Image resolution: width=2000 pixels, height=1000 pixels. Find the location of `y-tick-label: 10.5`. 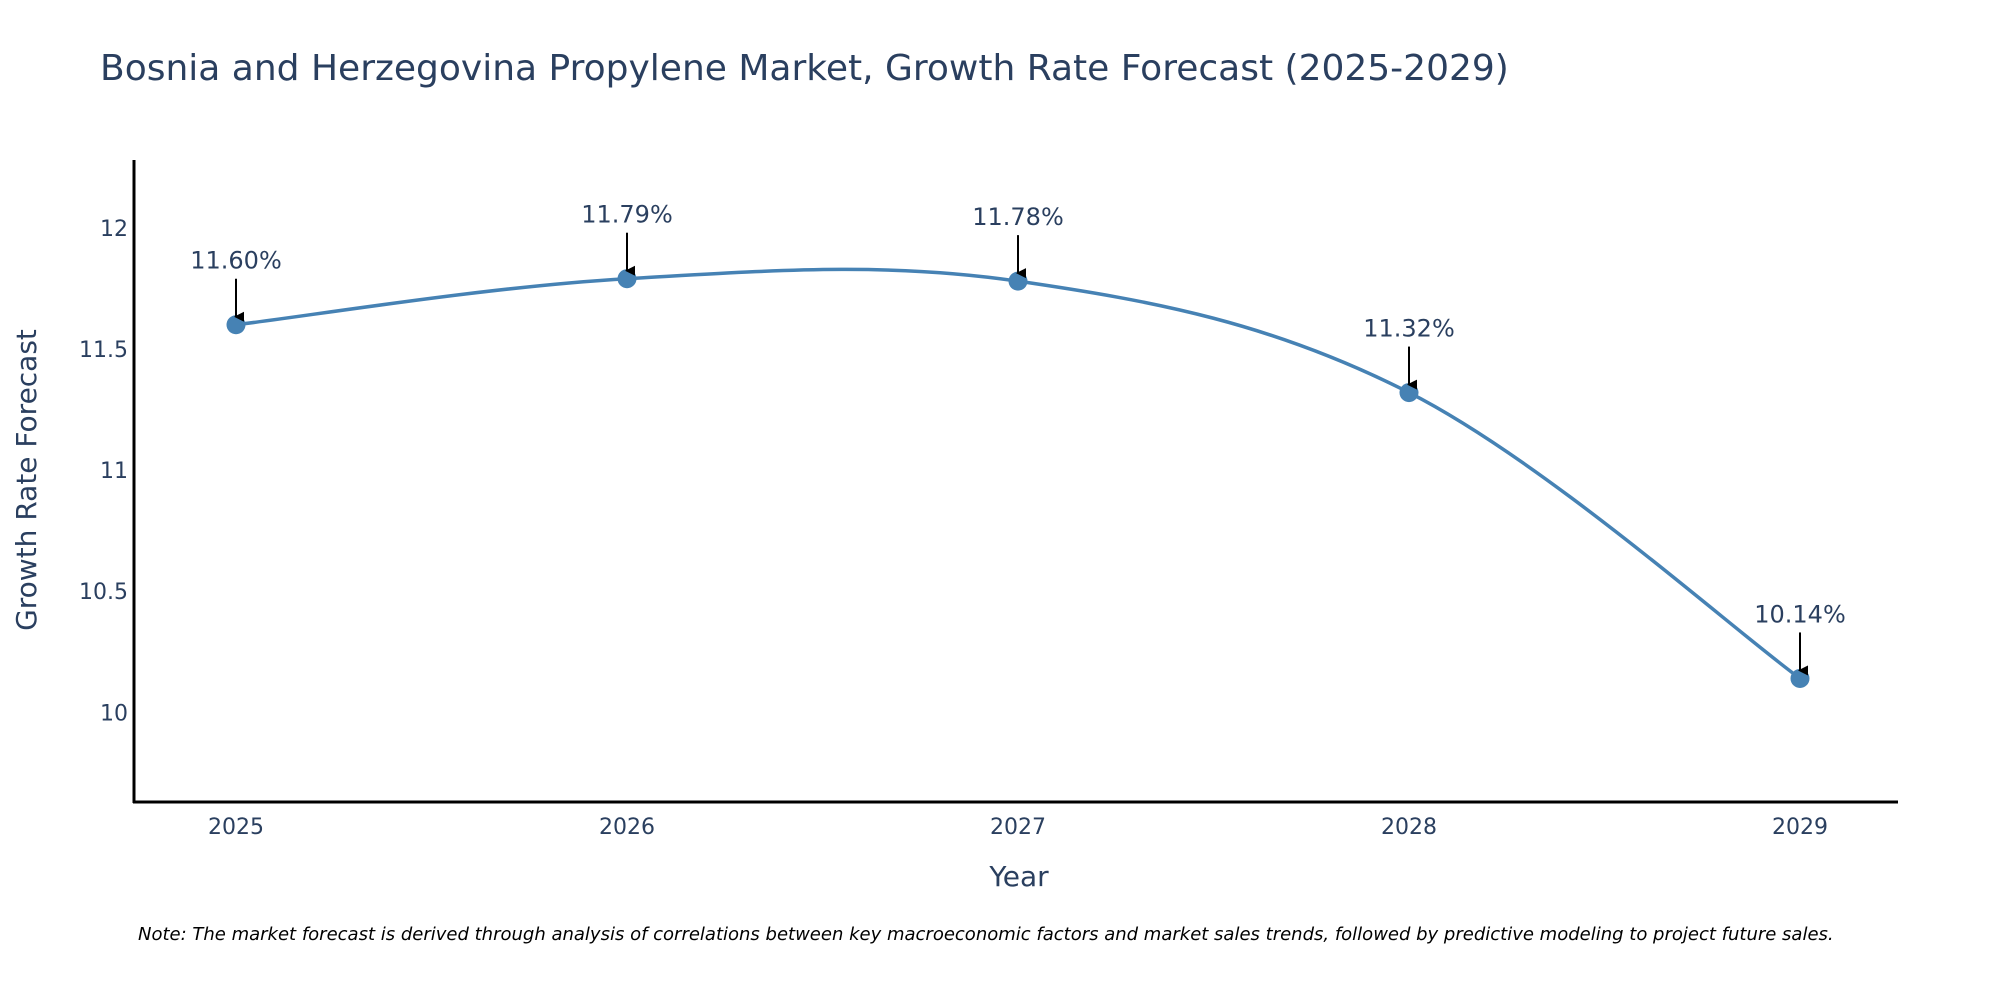

y-tick-label: 10.5 is located at coordinates (103, 592).